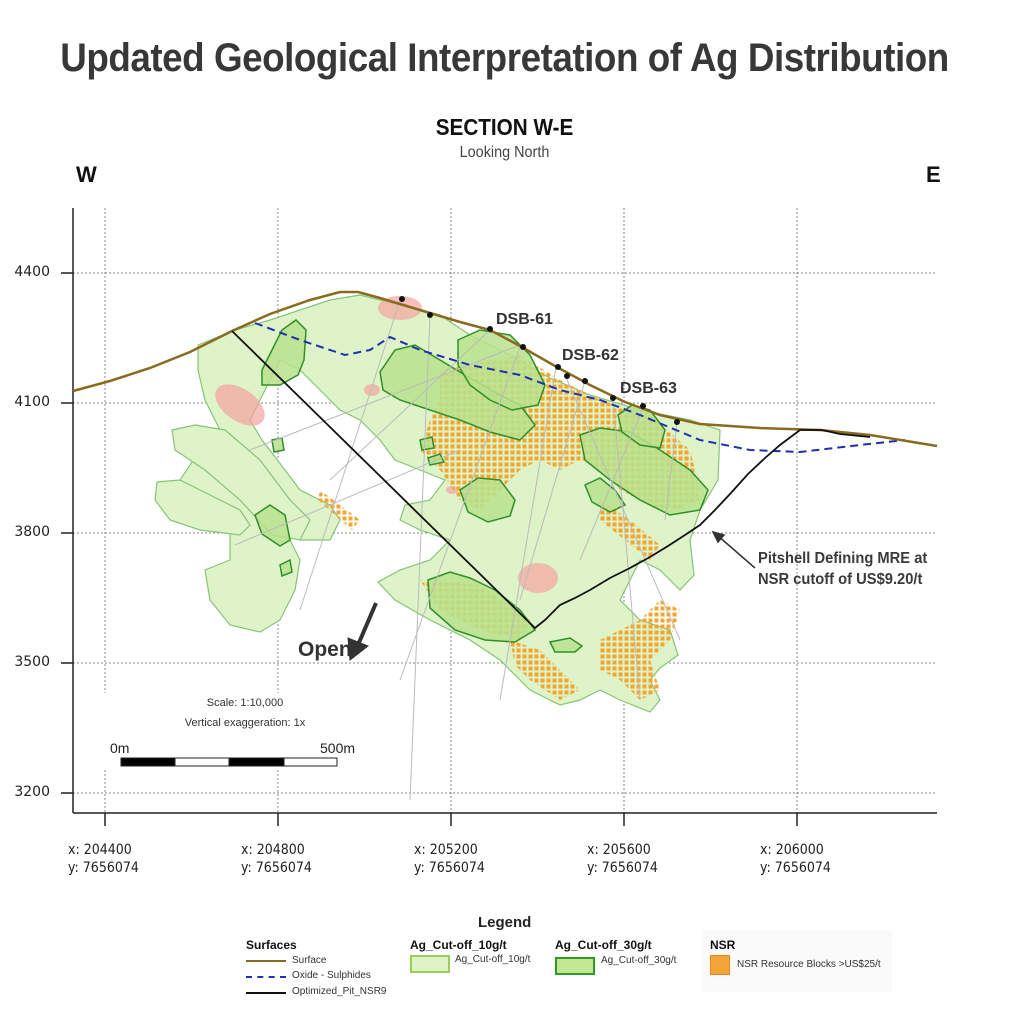 The image size is (1009, 1026). I want to click on legend-nsr-heading: NSR, so click(723, 945).